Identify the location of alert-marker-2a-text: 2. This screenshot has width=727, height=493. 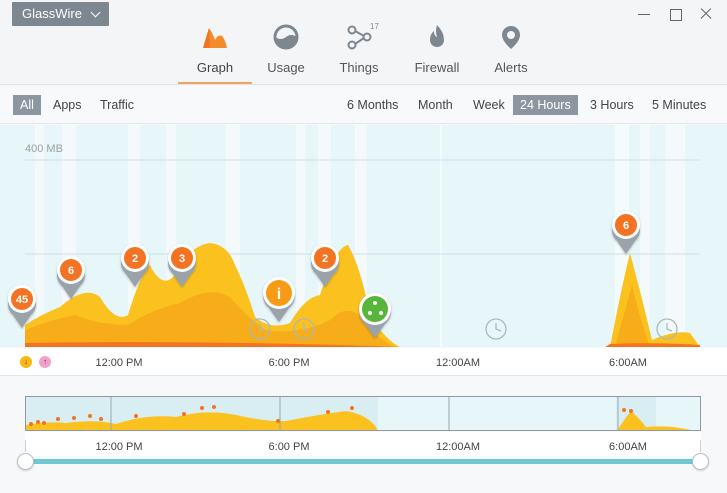
(135, 259).